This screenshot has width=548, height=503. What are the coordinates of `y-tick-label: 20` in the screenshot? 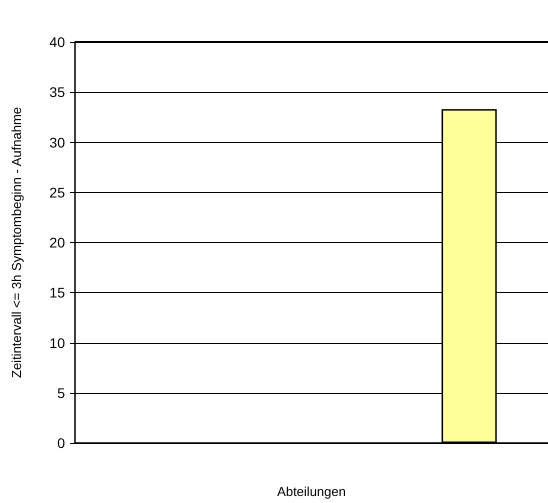 It's located at (57, 242).